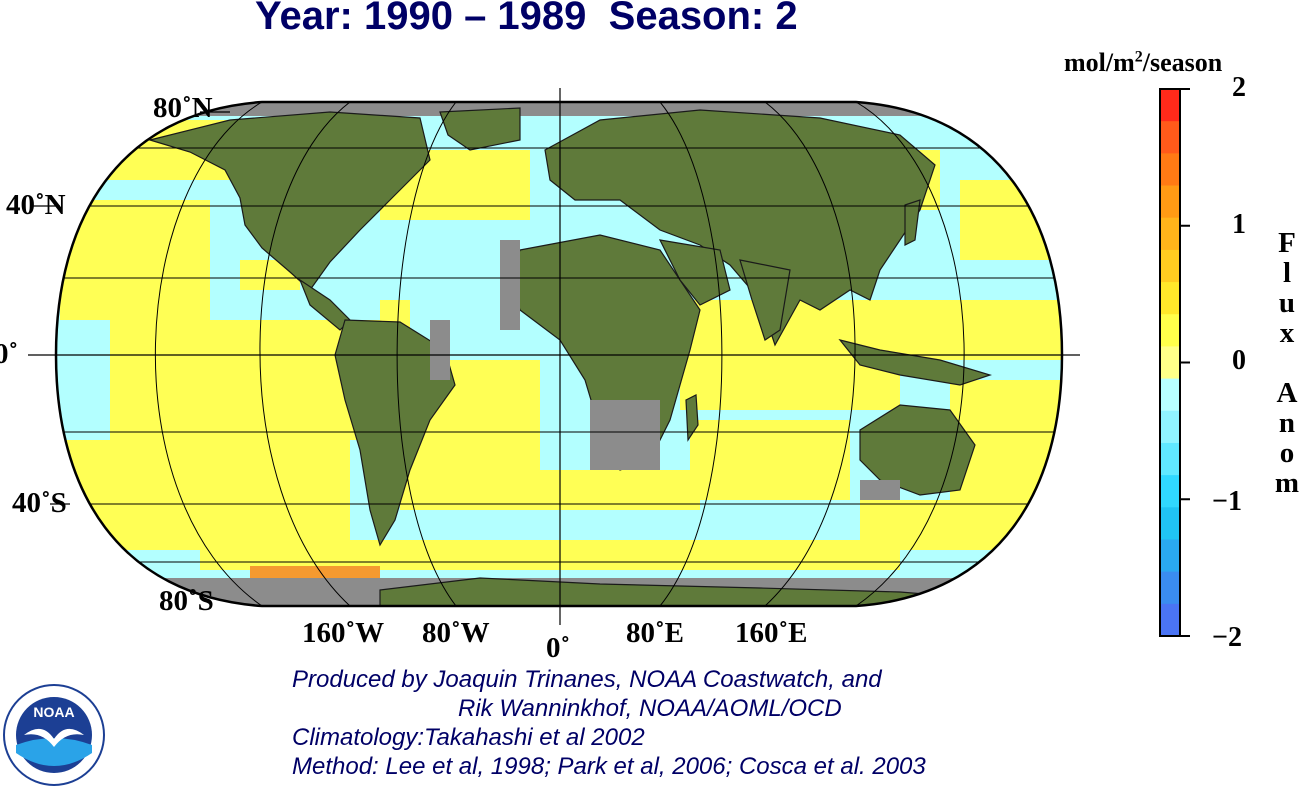 This screenshot has width=1301, height=793. I want to click on colorbar-tick-neg2: −2, so click(1227, 637).